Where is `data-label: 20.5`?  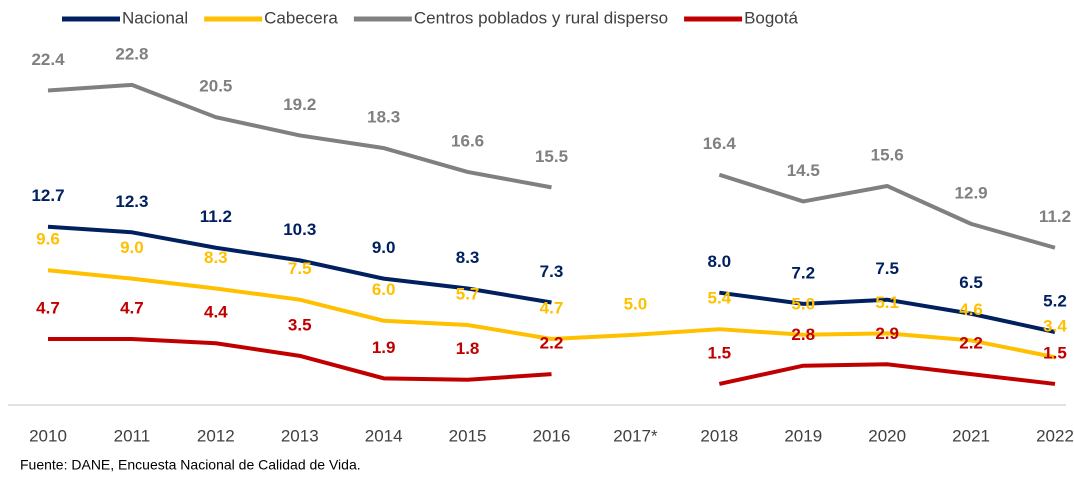 data-label: 20.5 is located at coordinates (215, 86).